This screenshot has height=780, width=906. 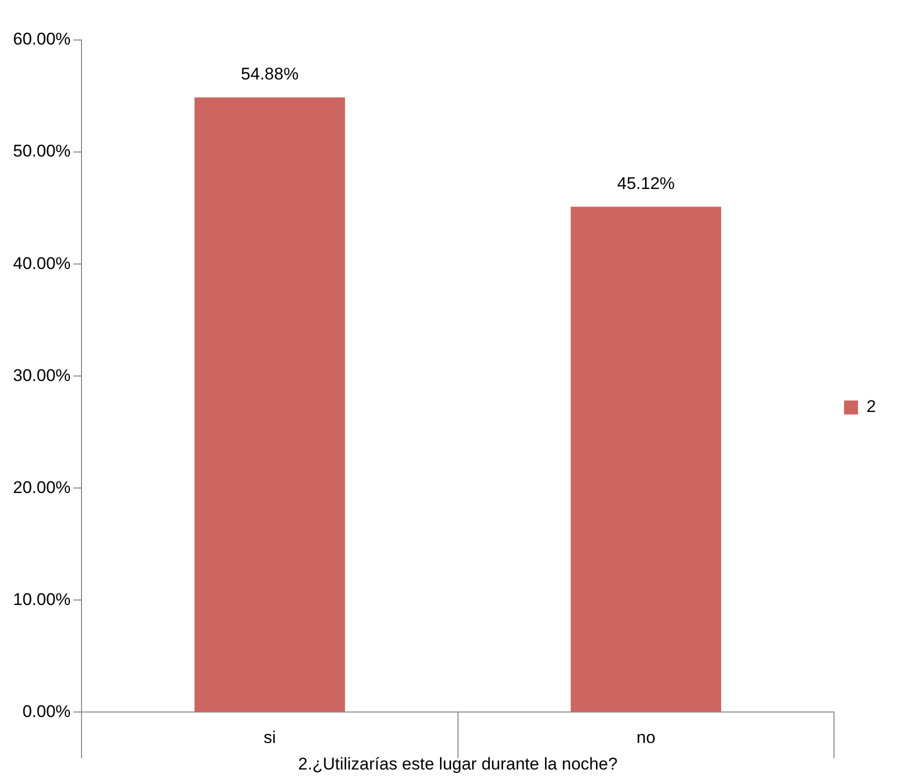 What do you see at coordinates (46, 711) in the screenshot?
I see `y-tick-label: 0.00%` at bounding box center [46, 711].